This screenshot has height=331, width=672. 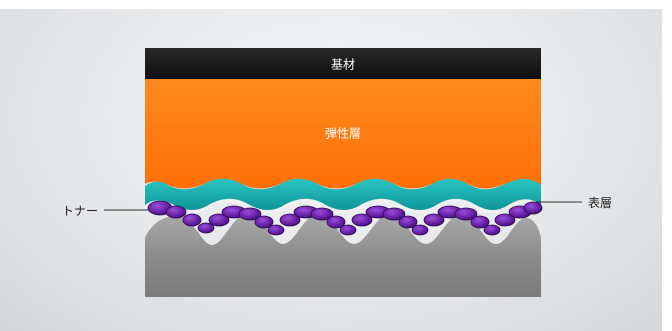 I want to click on substrate-layer, so click(x=343, y=63).